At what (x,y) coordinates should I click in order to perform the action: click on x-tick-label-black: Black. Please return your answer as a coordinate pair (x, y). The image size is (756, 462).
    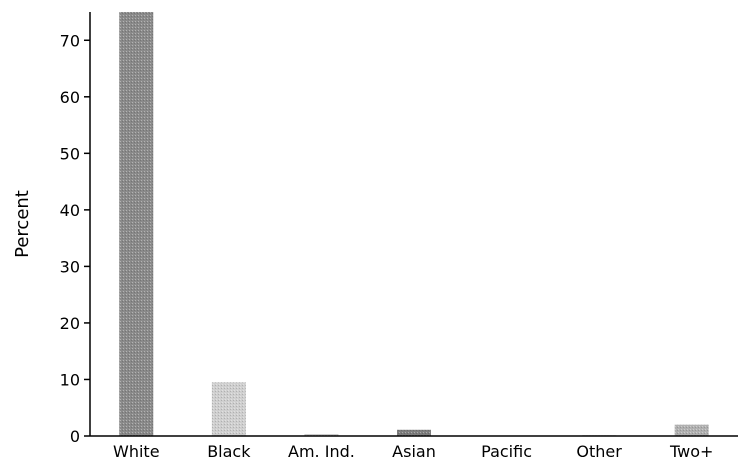
    Looking at the image, I should click on (229, 451).